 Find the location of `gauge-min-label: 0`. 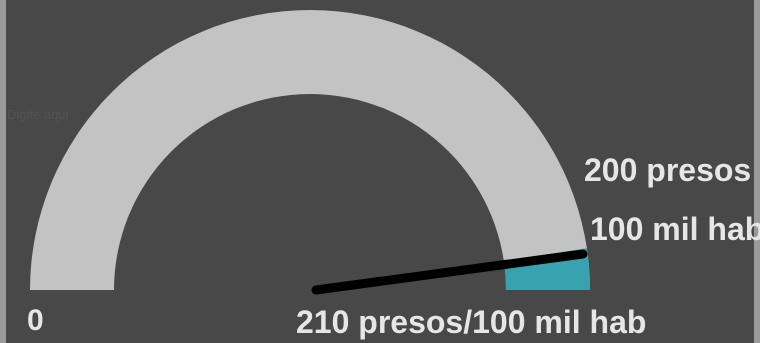

gauge-min-label: 0 is located at coordinates (35, 321).